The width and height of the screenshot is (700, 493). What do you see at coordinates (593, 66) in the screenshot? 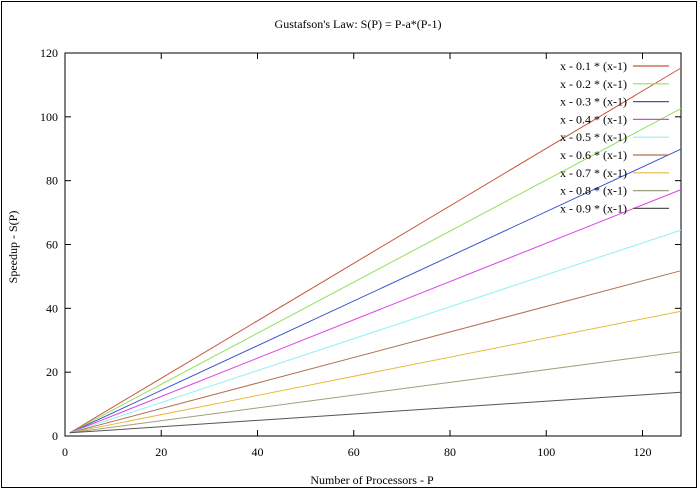
I see `legend-label: x - 0.1 * (x-1)` at bounding box center [593, 66].